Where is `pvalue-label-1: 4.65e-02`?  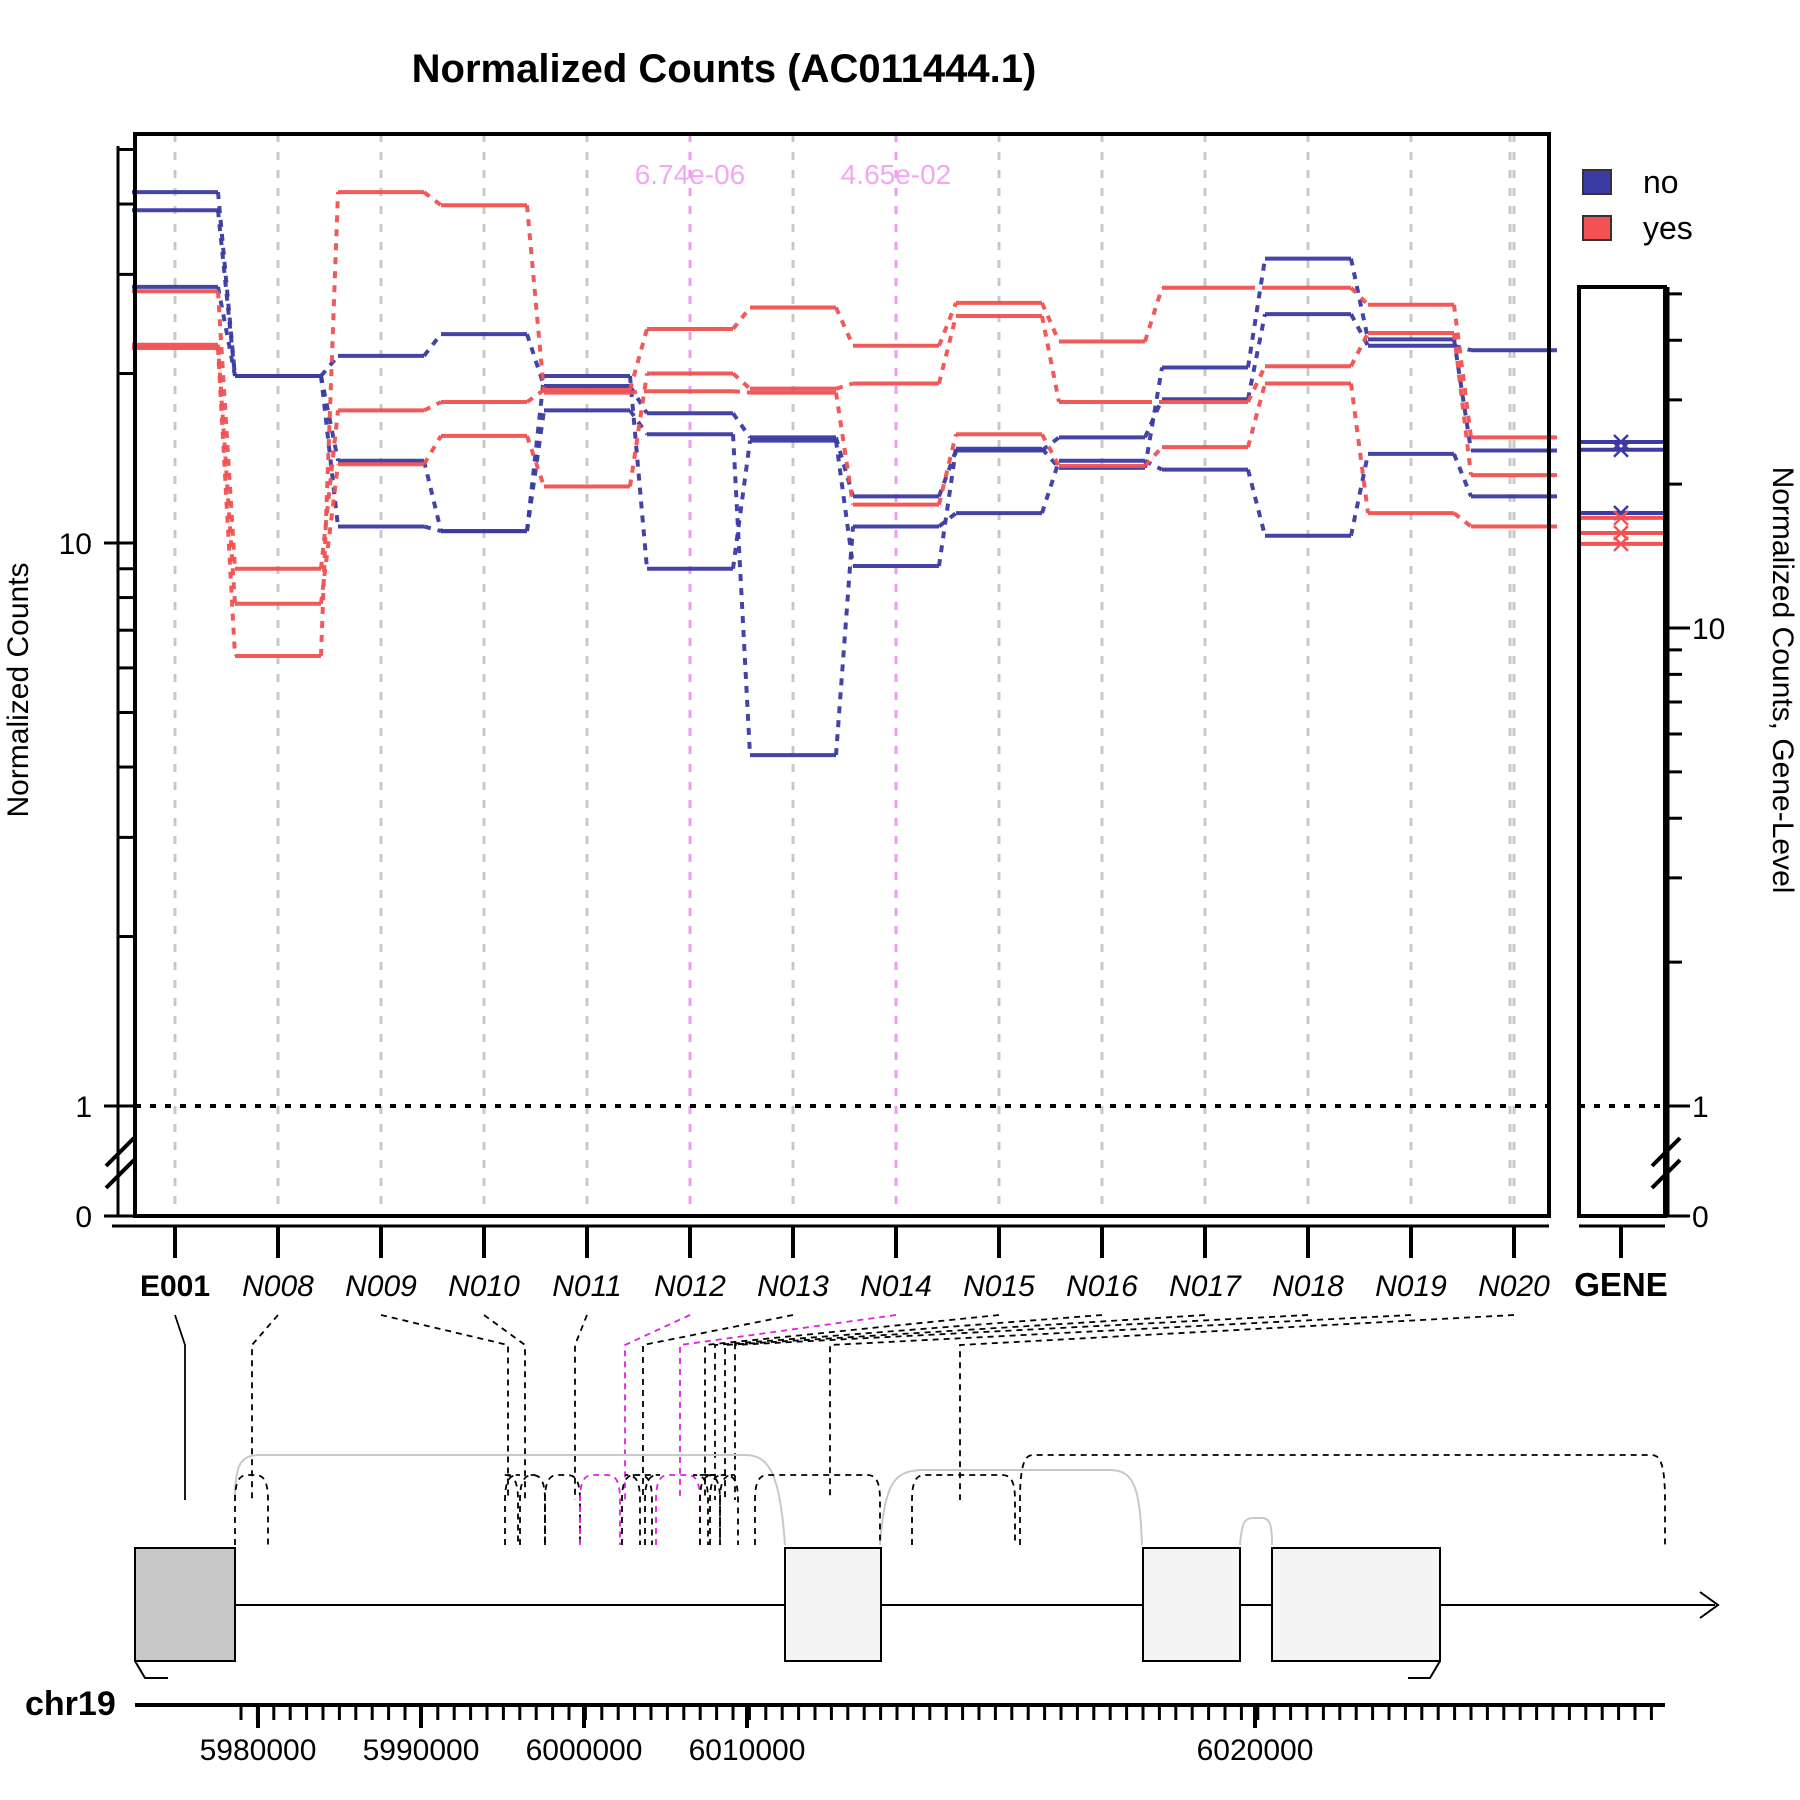 pvalue-label-1: 4.65e-02 is located at coordinates (896, 174).